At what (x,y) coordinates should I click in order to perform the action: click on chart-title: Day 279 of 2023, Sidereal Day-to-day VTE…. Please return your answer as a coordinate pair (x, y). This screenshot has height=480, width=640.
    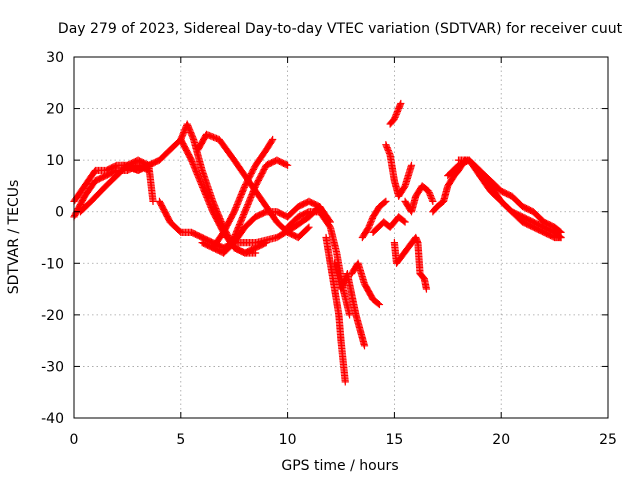
    Looking at the image, I should click on (340, 29).